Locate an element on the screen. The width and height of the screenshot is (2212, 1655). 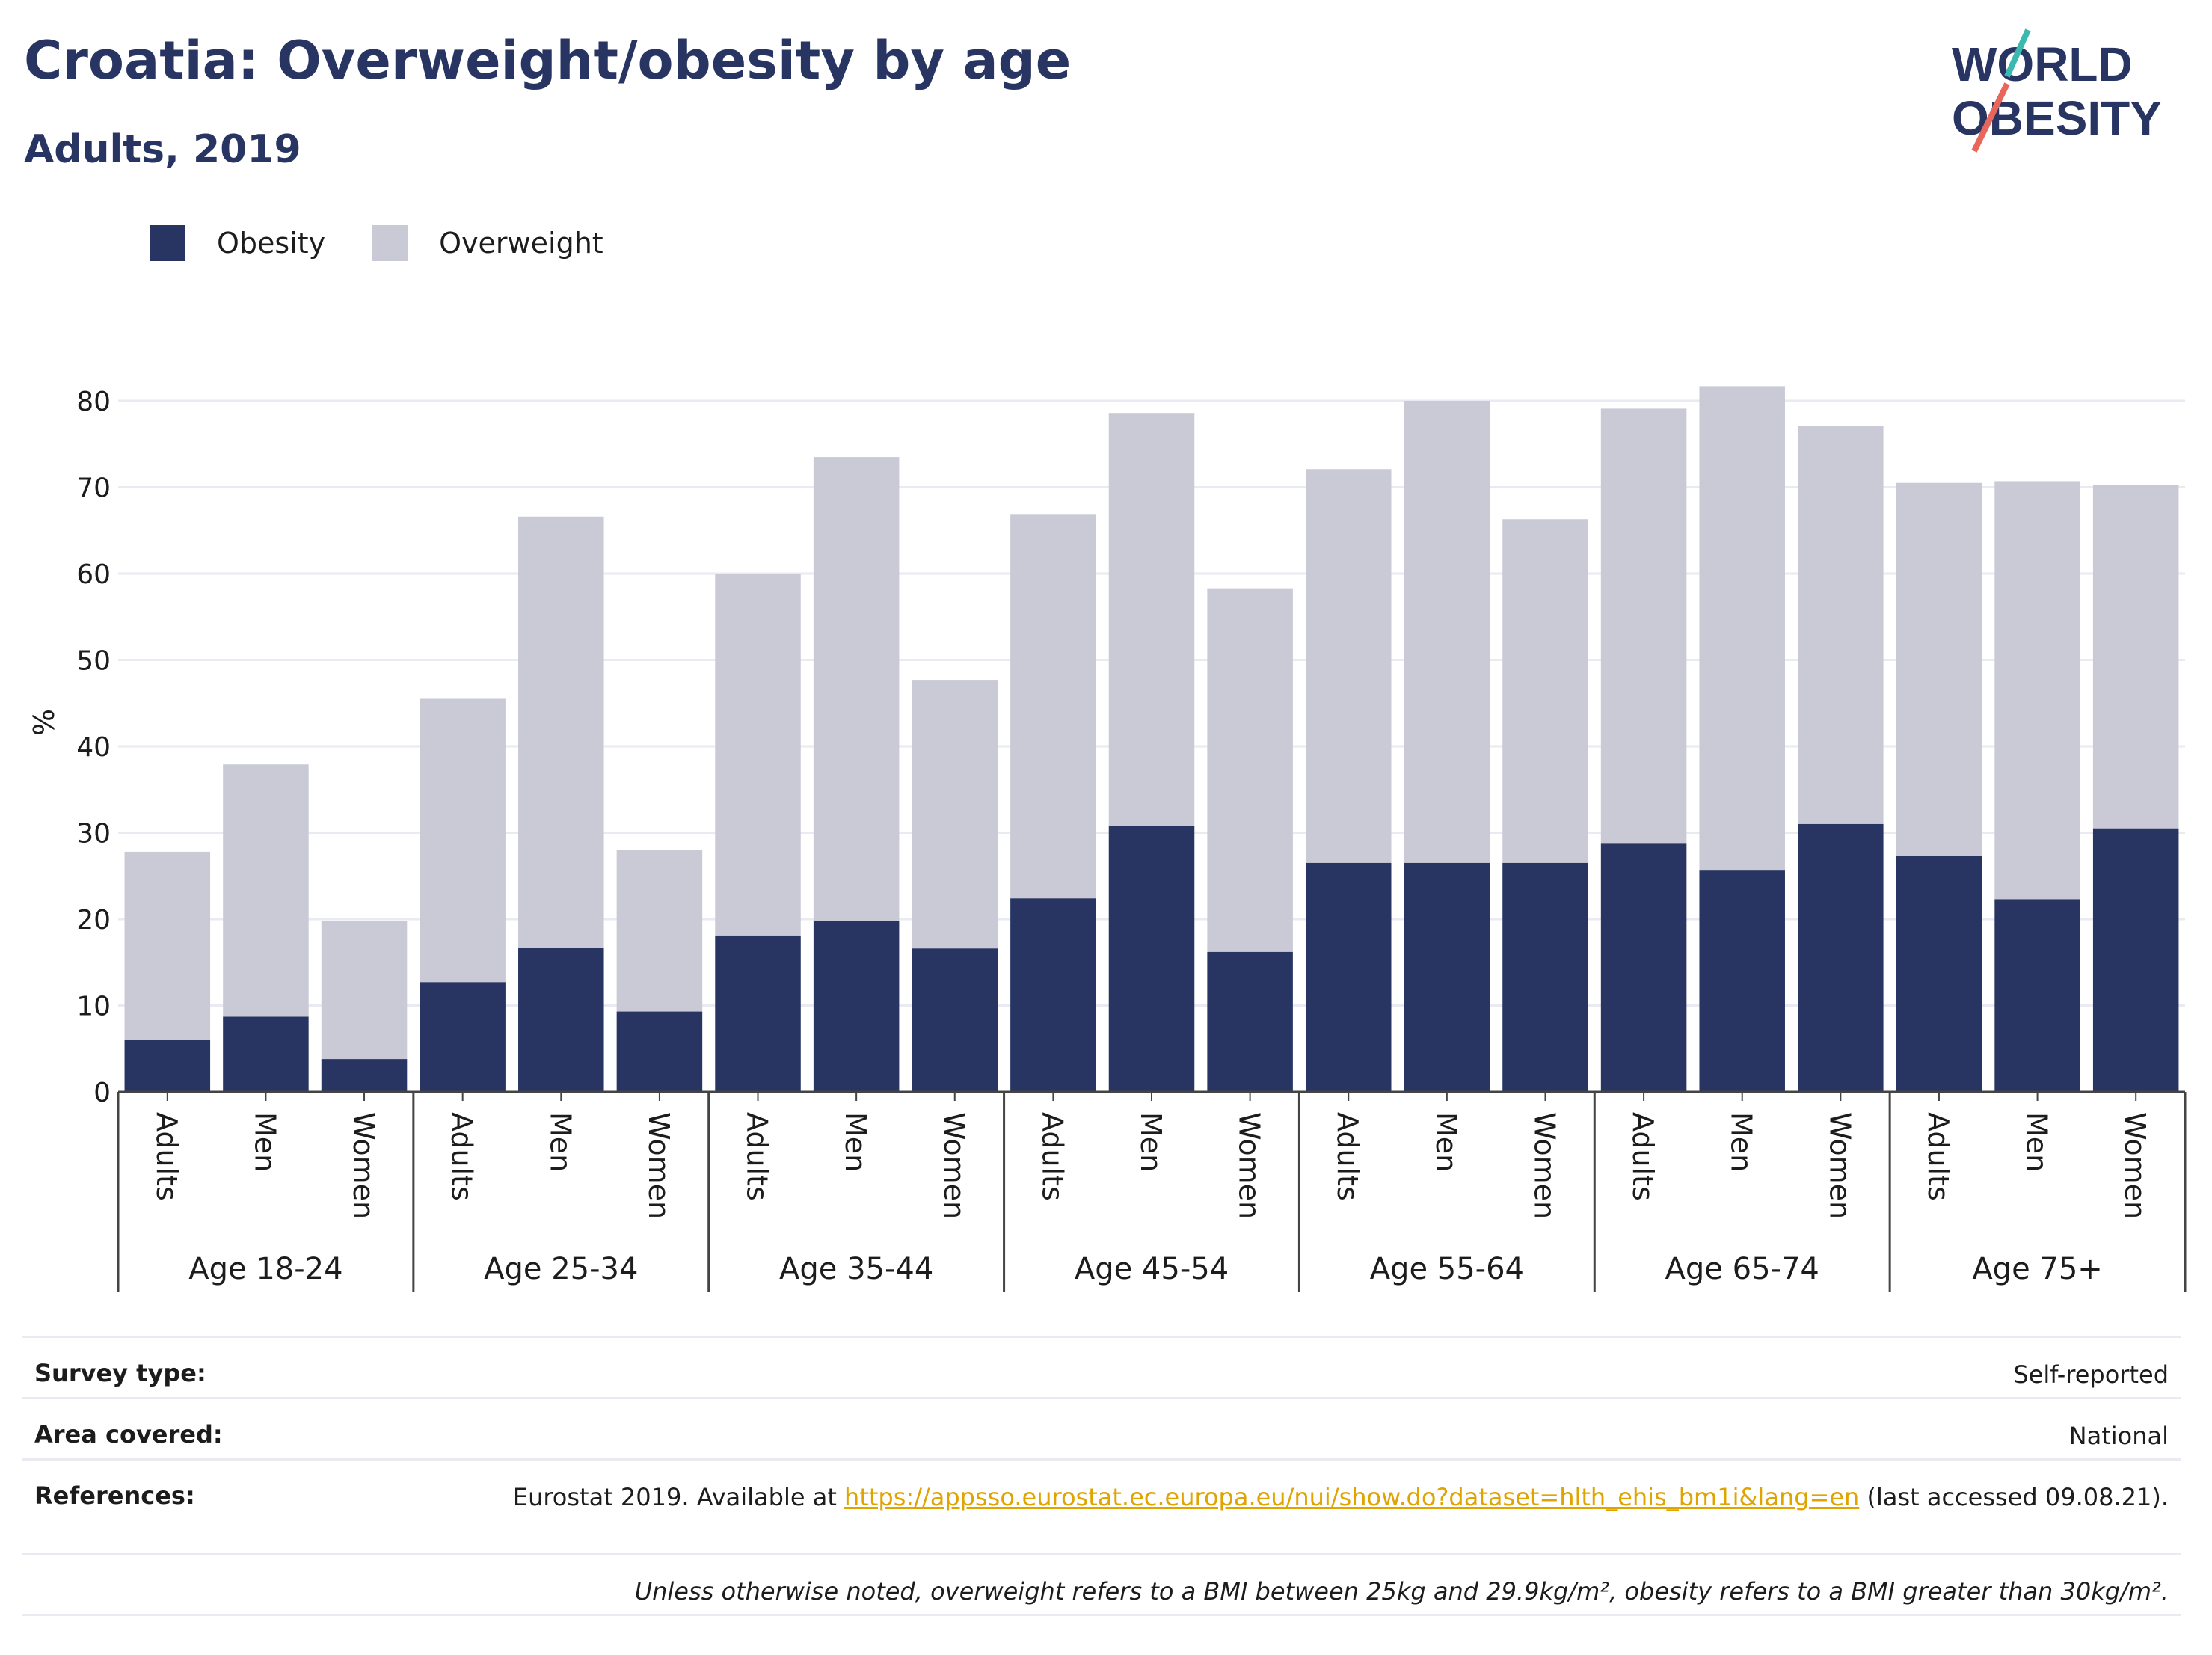
legend-label-overweight: Overweight is located at coordinates (521, 243).